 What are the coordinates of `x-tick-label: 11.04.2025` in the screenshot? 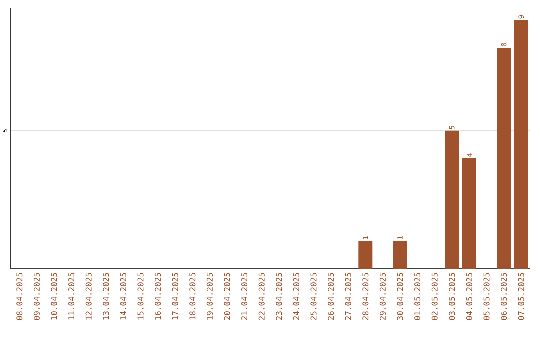 It's located at (71, 296).